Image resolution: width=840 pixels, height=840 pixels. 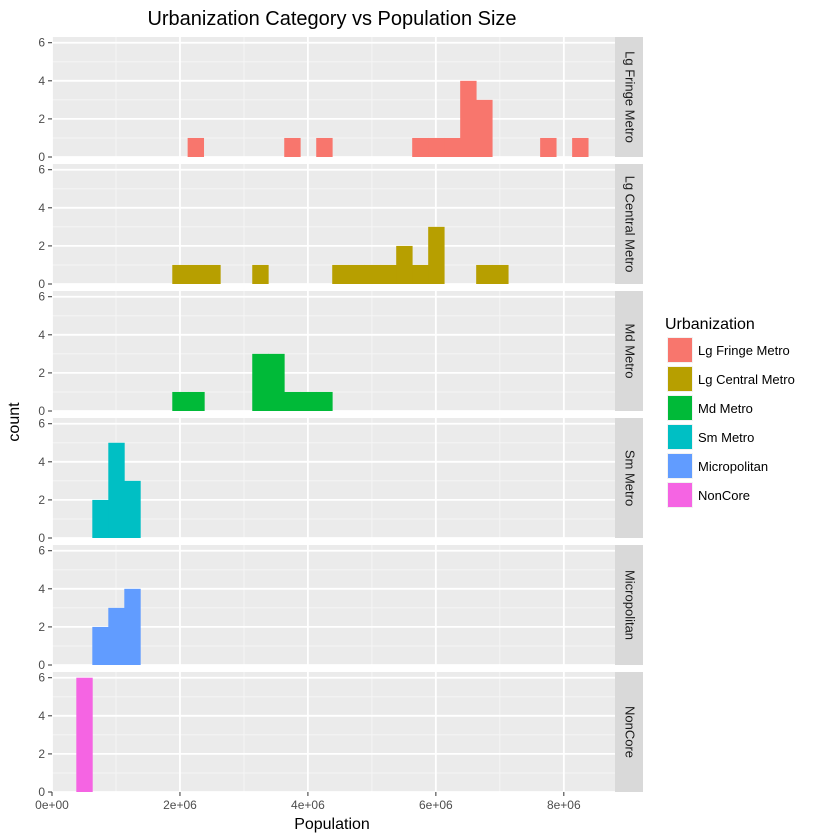 What do you see at coordinates (724, 495) in the screenshot?
I see `legend-label: NonCore` at bounding box center [724, 495].